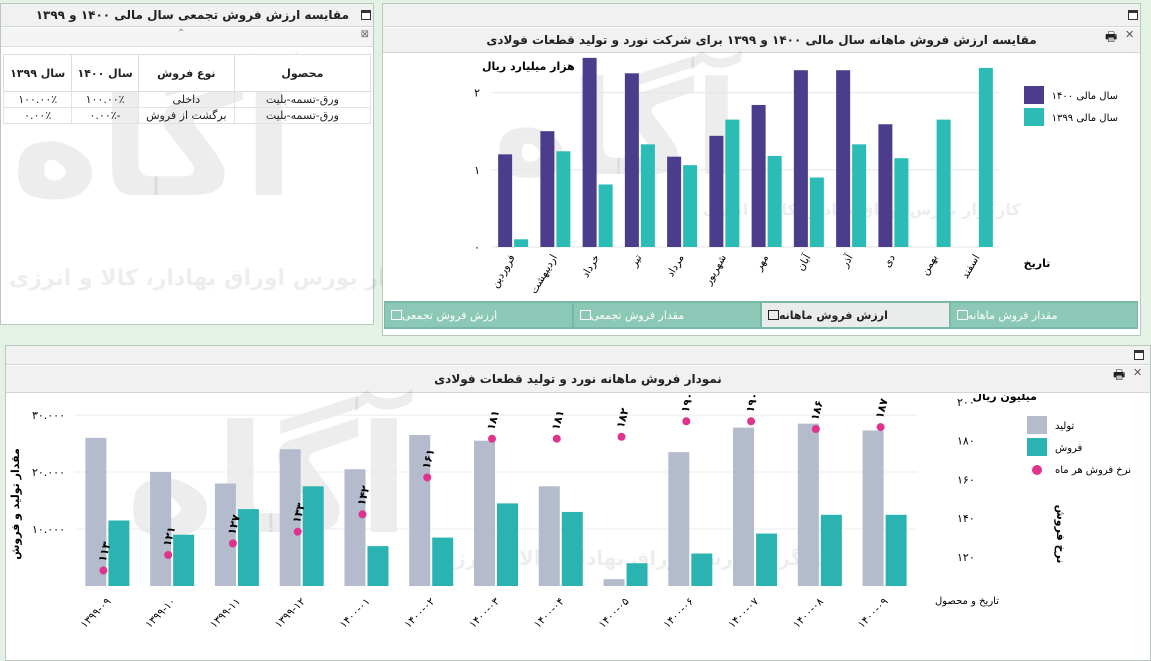  I want to click on legend-label: نرخ فروش هر ماه, so click(1093, 470).